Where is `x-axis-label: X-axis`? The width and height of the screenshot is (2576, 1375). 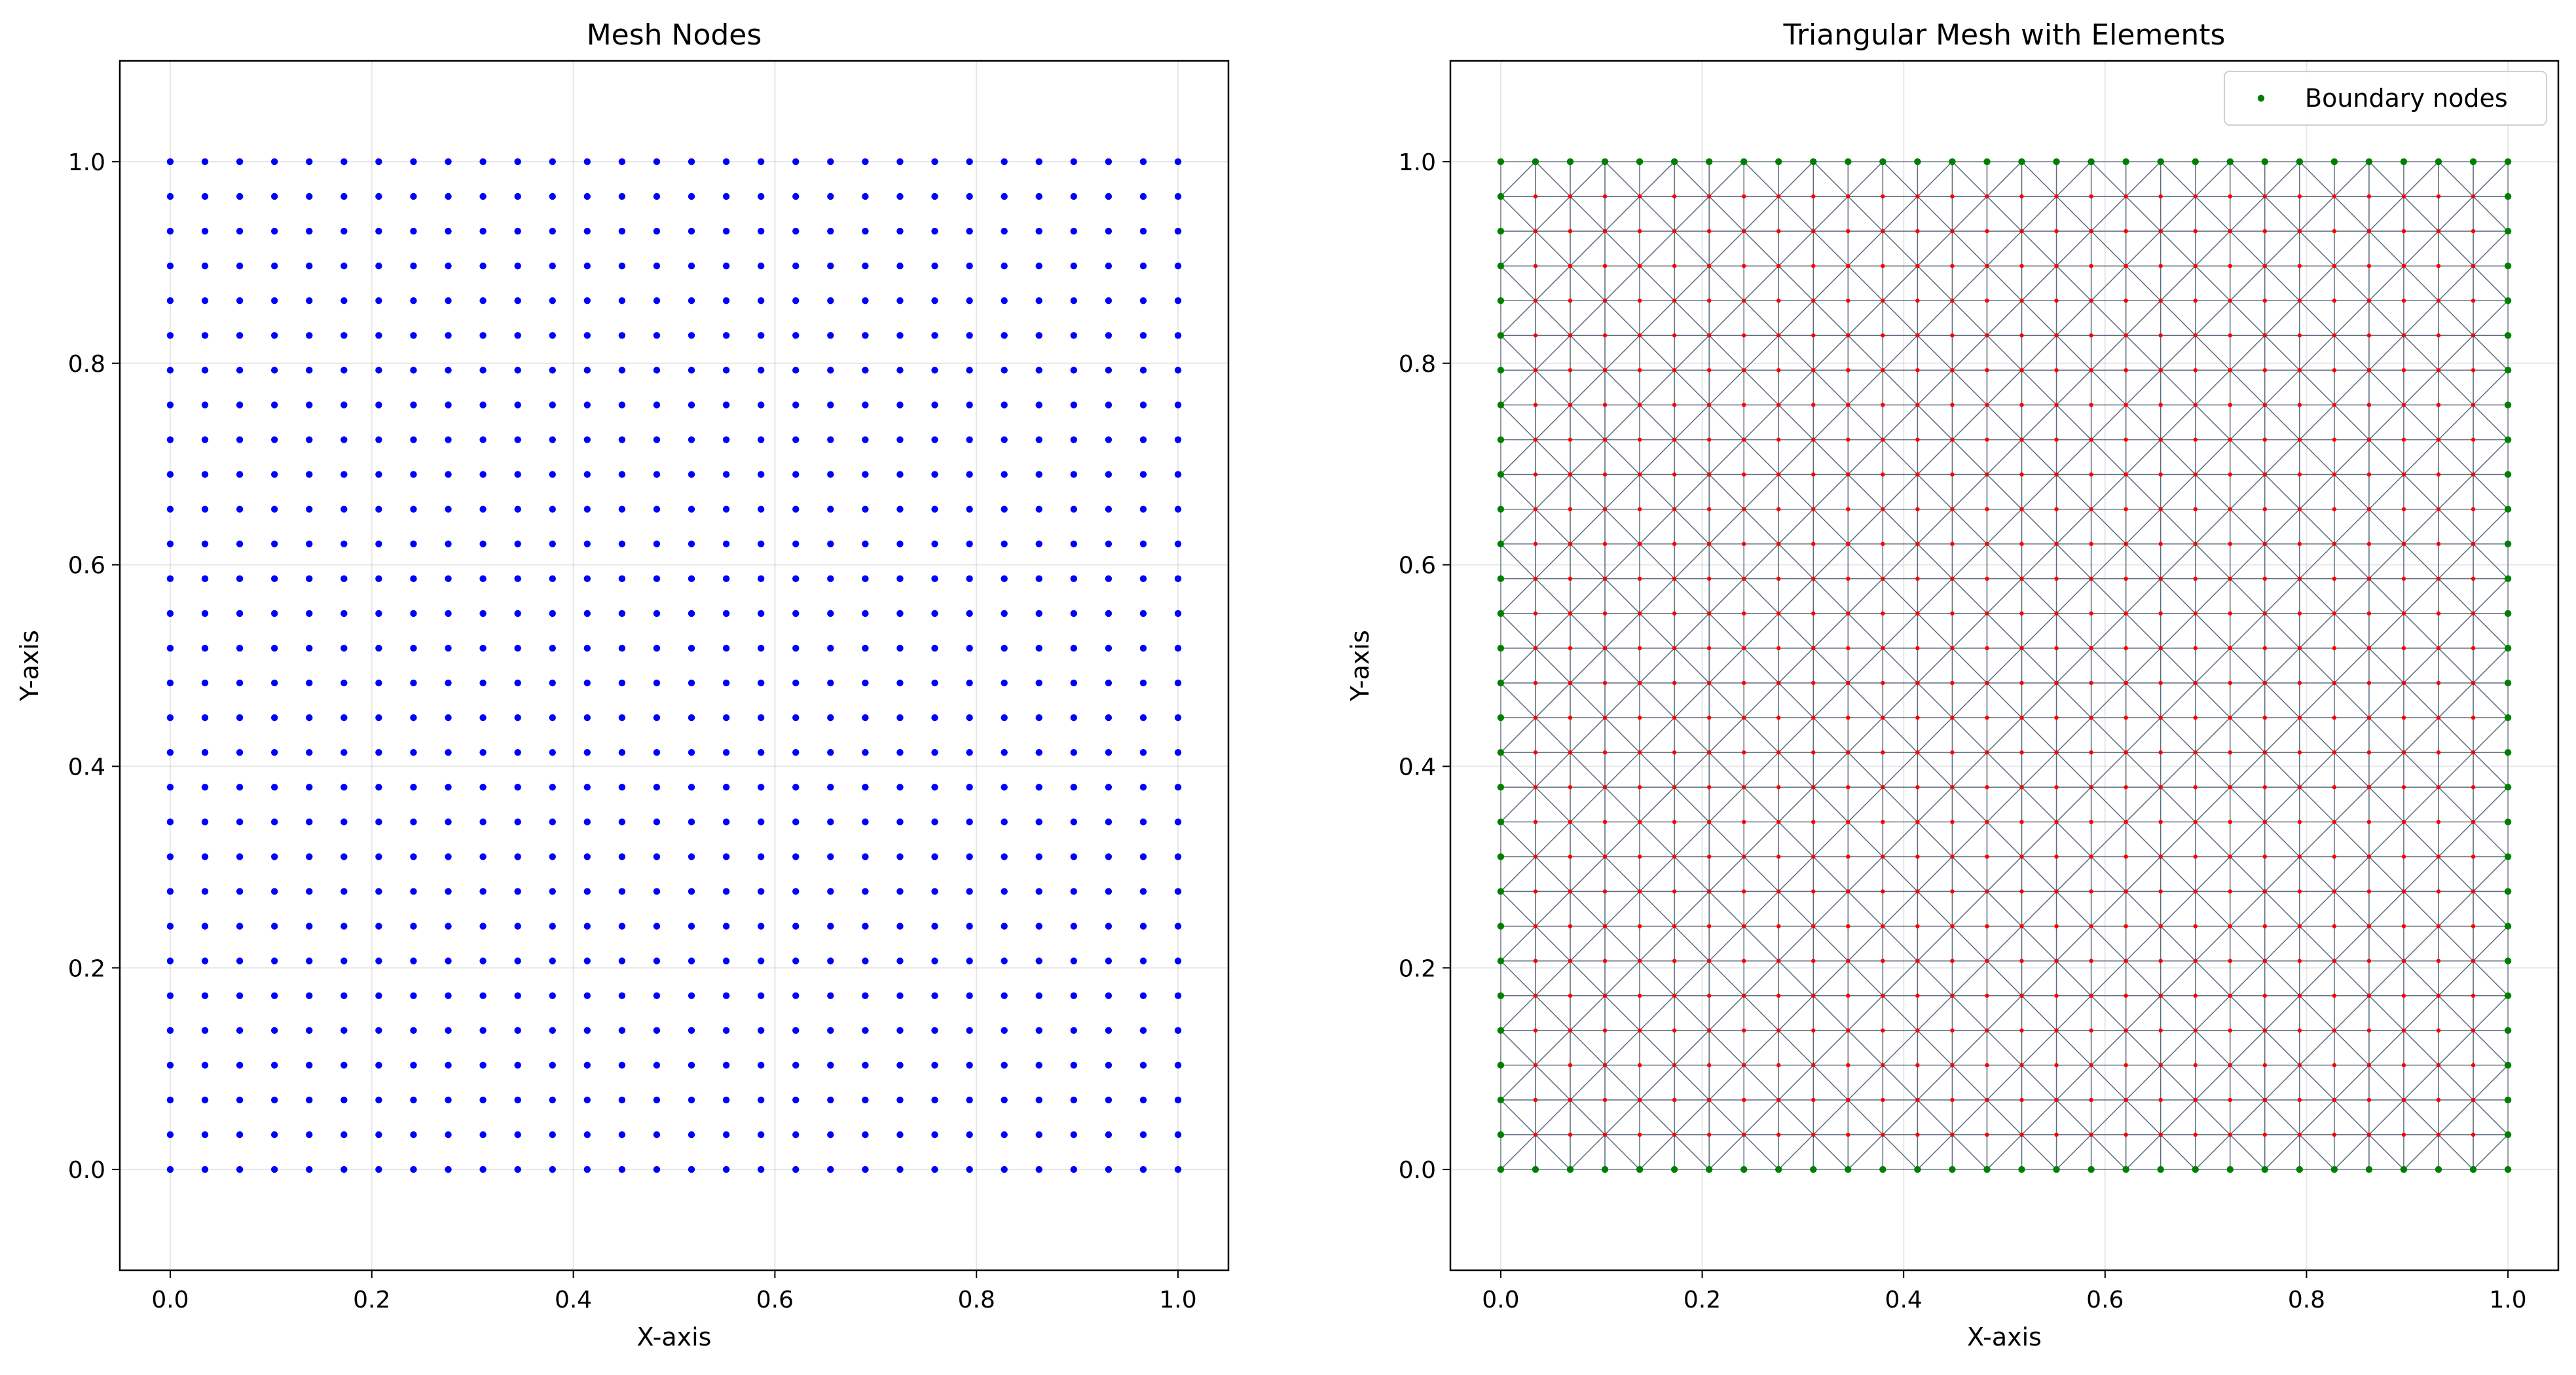 x-axis-label: X-axis is located at coordinates (2004, 1337).